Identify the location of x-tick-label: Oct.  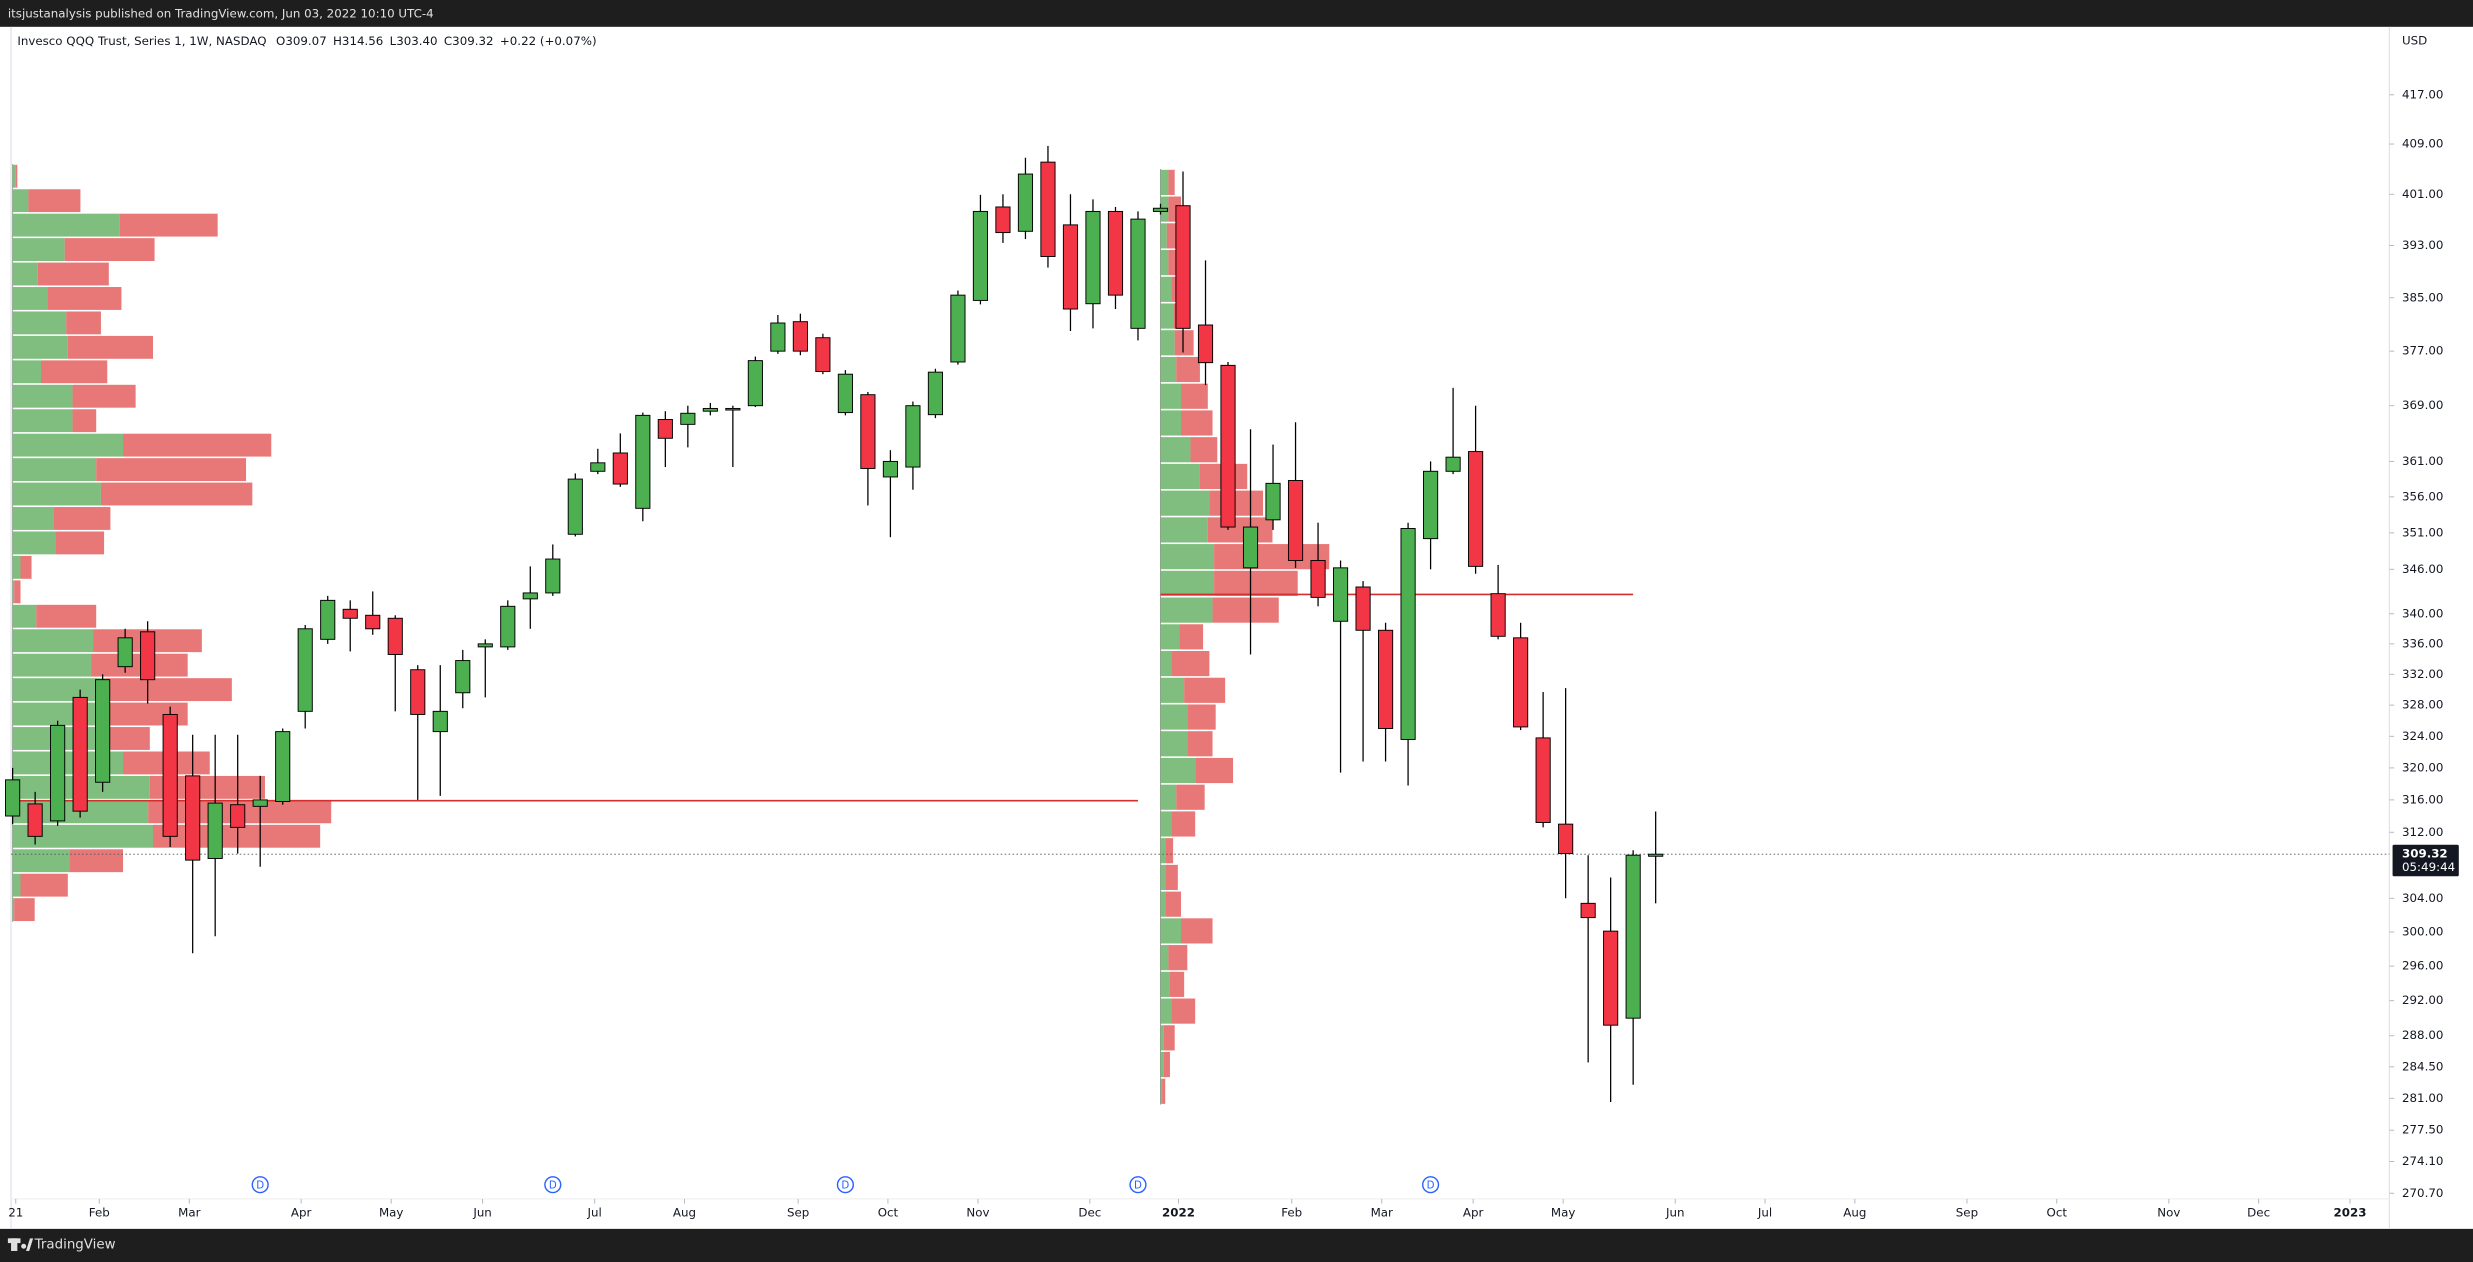
(888, 1213).